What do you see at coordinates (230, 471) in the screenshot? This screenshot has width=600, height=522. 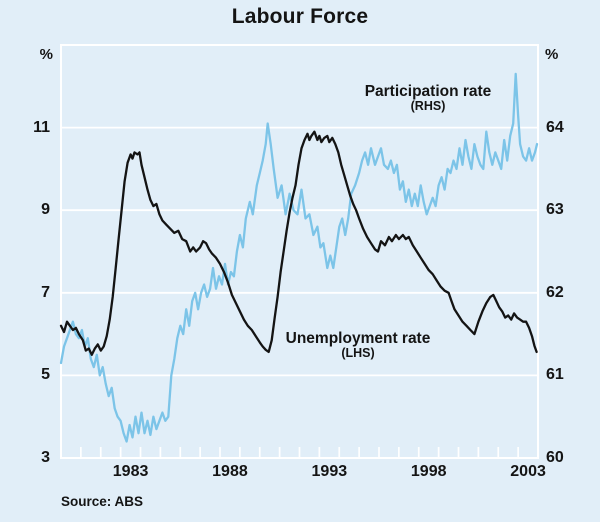 I see `x-axis-tick-label: 1988` at bounding box center [230, 471].